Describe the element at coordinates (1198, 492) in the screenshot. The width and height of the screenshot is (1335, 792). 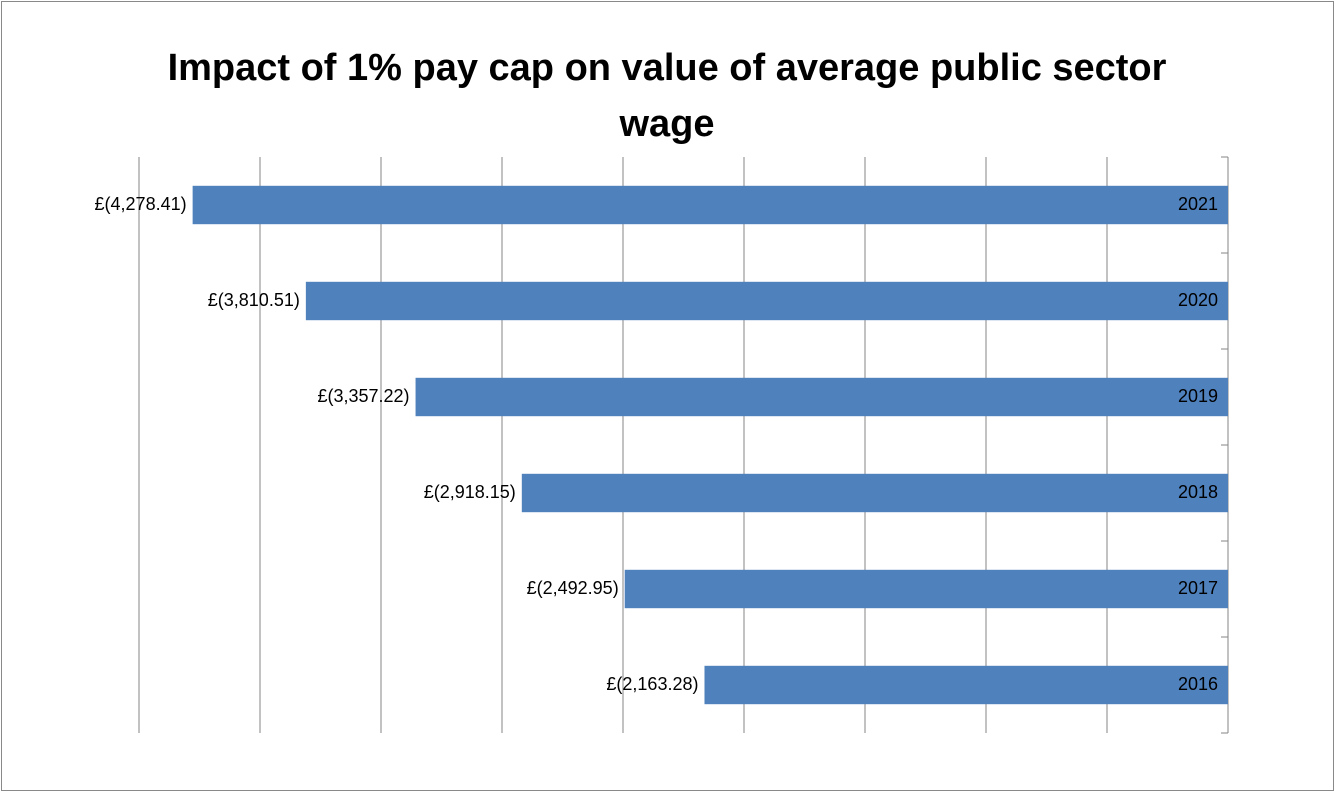
I see `category-label: 2018` at that location.